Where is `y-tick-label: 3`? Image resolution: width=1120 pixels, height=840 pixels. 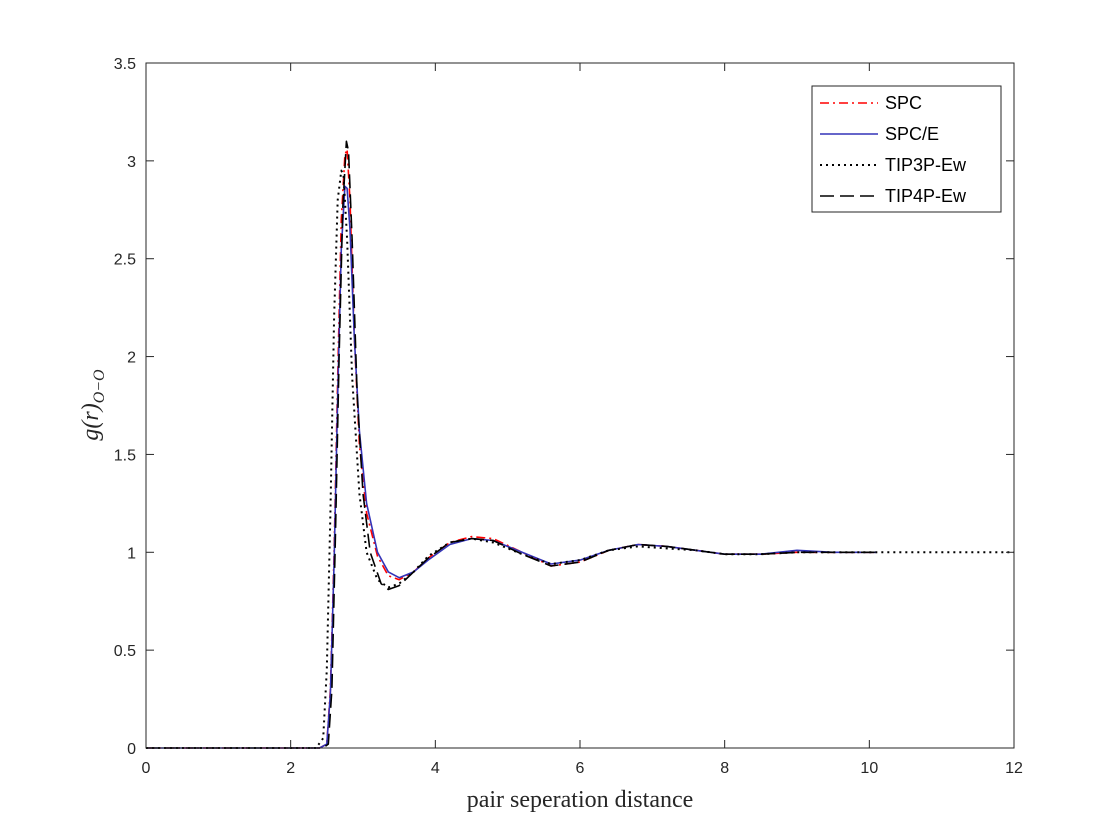
y-tick-label: 3 is located at coordinates (131, 162).